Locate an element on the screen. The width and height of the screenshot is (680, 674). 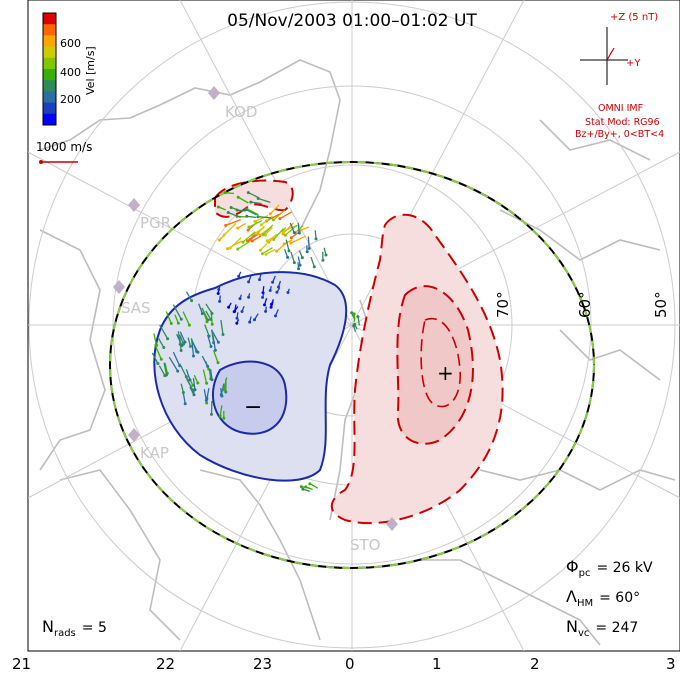
imf-y-label: +Y is located at coordinates (633, 63).